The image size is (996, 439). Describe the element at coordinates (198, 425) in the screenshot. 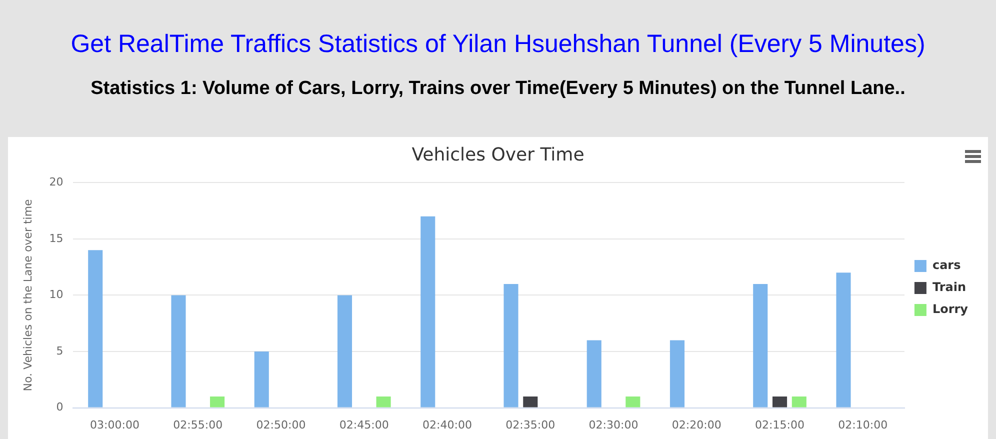

I see `x-tick-label: 02:55:00` at that location.